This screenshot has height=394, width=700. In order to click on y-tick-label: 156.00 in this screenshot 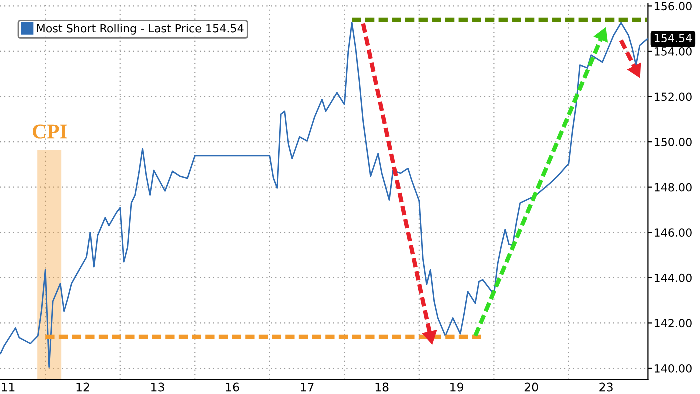, I will do `click(673, 6)`.